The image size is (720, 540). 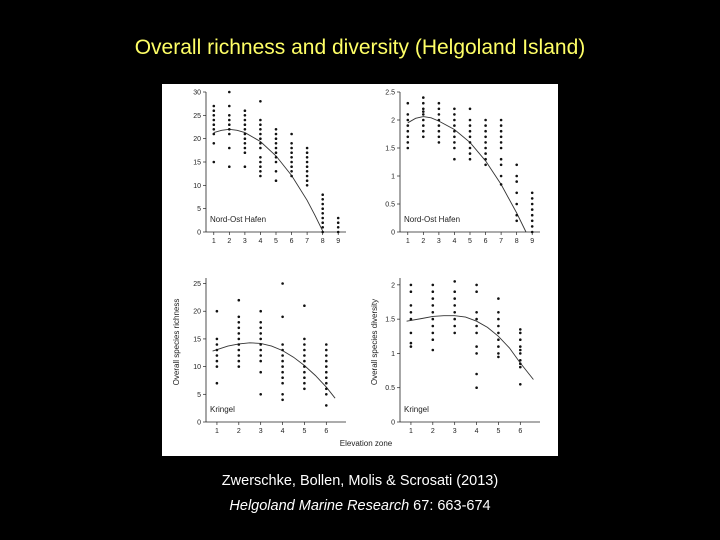 I want to click on y-tick-label: 25, so click(x=197, y=284).